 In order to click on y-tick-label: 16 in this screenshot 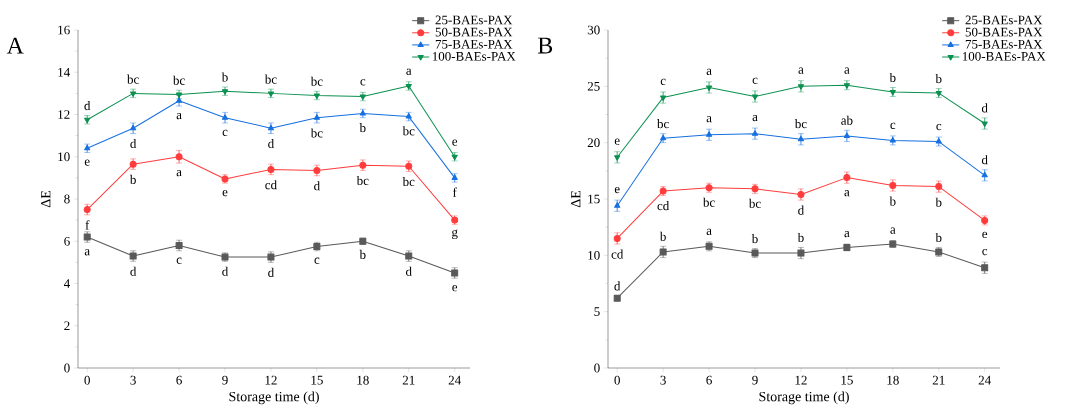, I will do `click(64, 30)`.